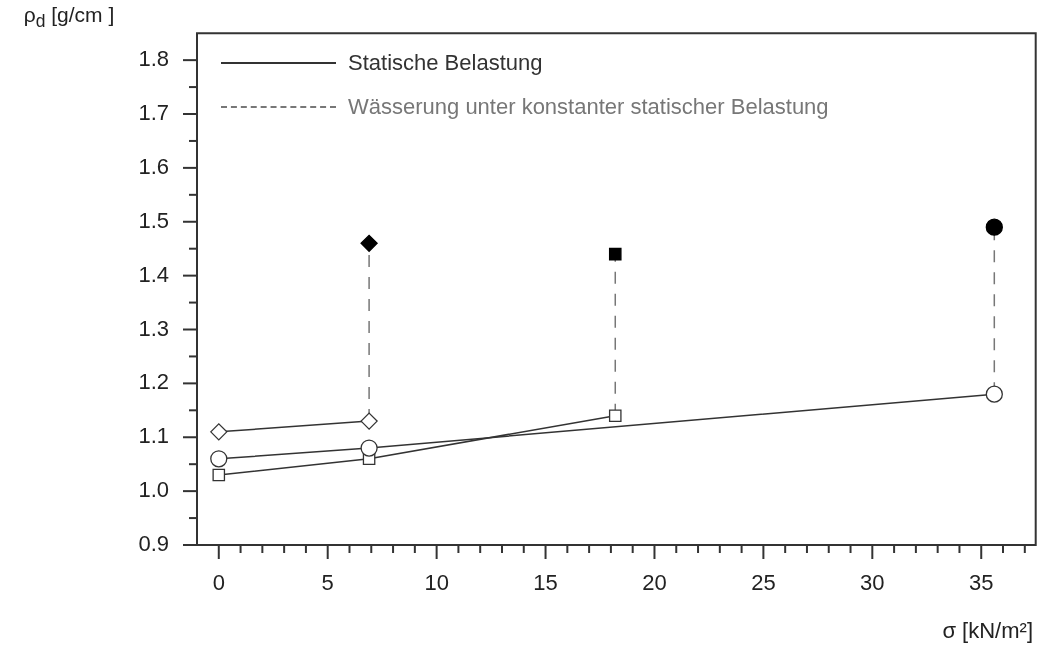 This screenshot has height=648, width=1045. I want to click on x-axis-title: σ [kN/m²], so click(987, 631).